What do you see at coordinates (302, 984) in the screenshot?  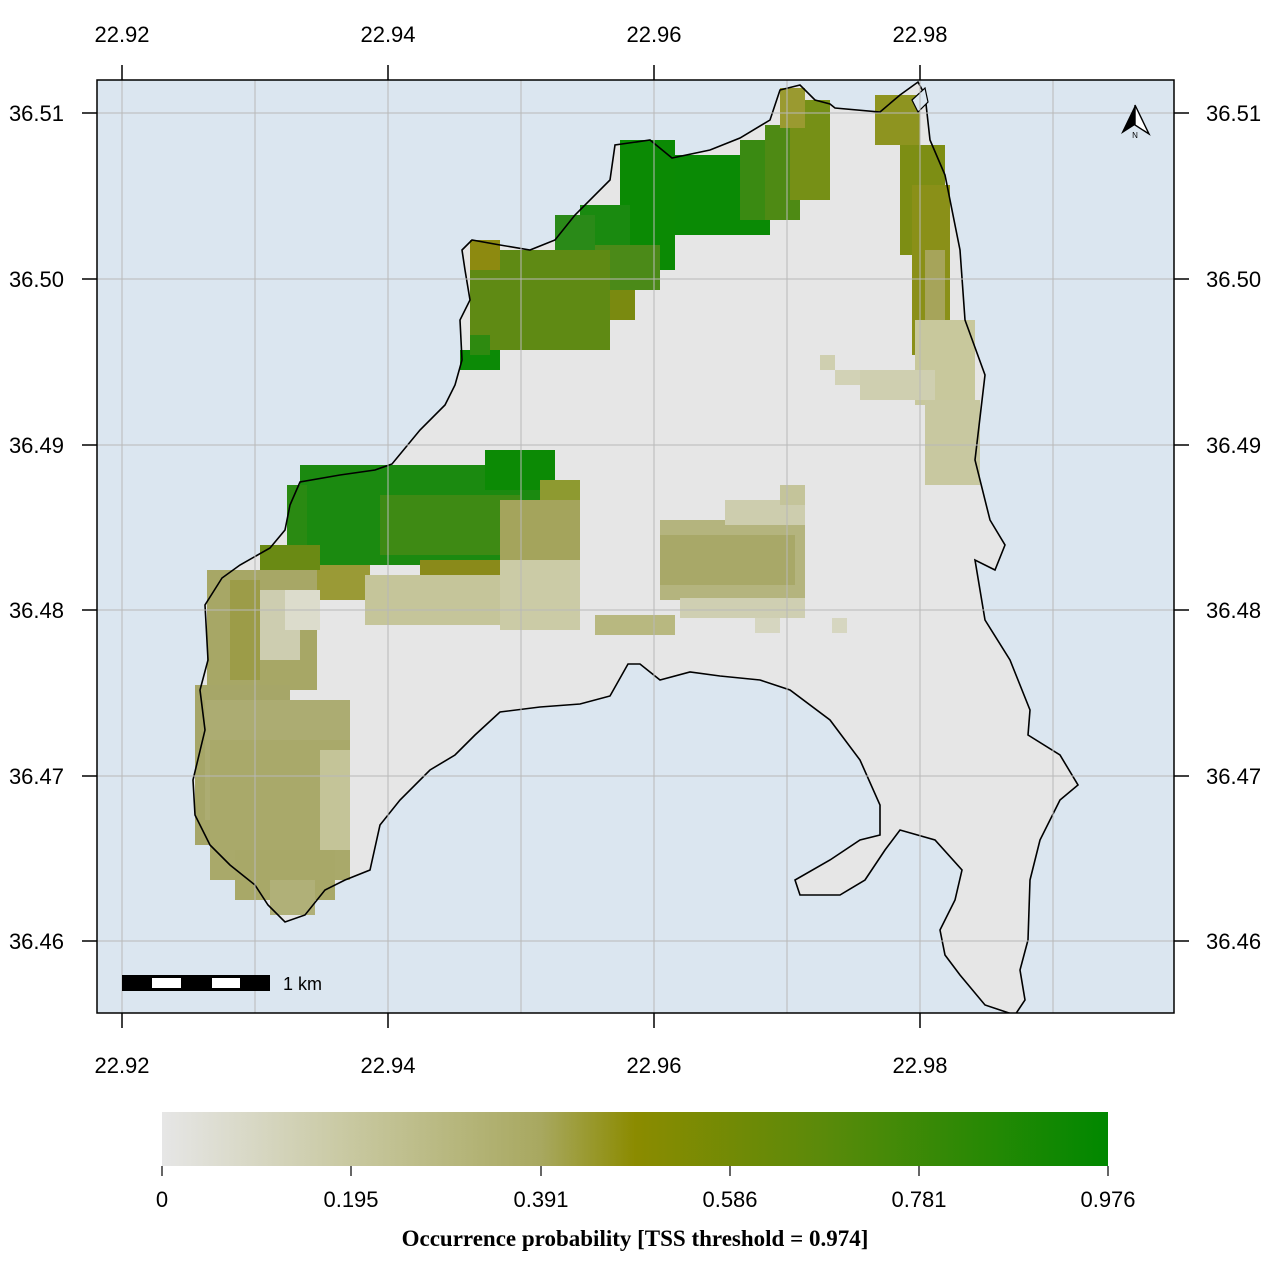 I see `scale-bar-label: 1 km` at bounding box center [302, 984].